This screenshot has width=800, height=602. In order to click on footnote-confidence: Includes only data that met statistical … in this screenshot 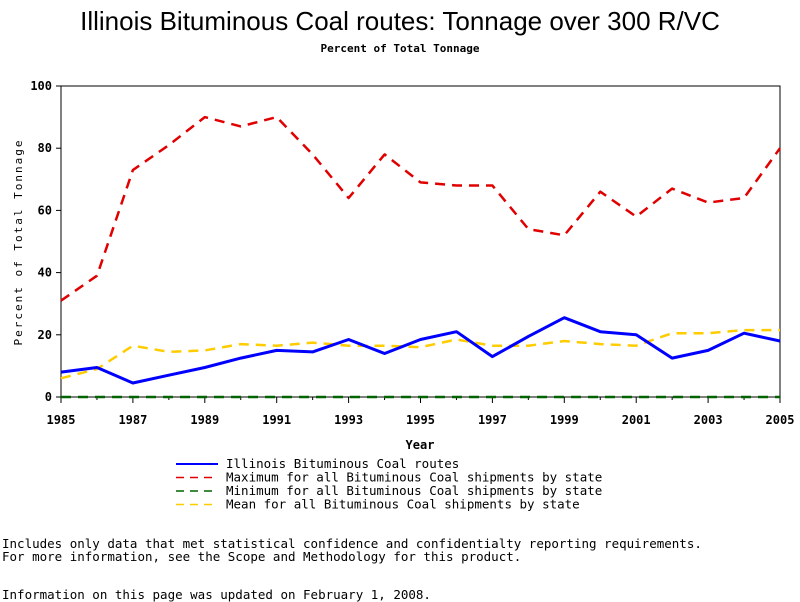, I will do `click(352, 543)`.